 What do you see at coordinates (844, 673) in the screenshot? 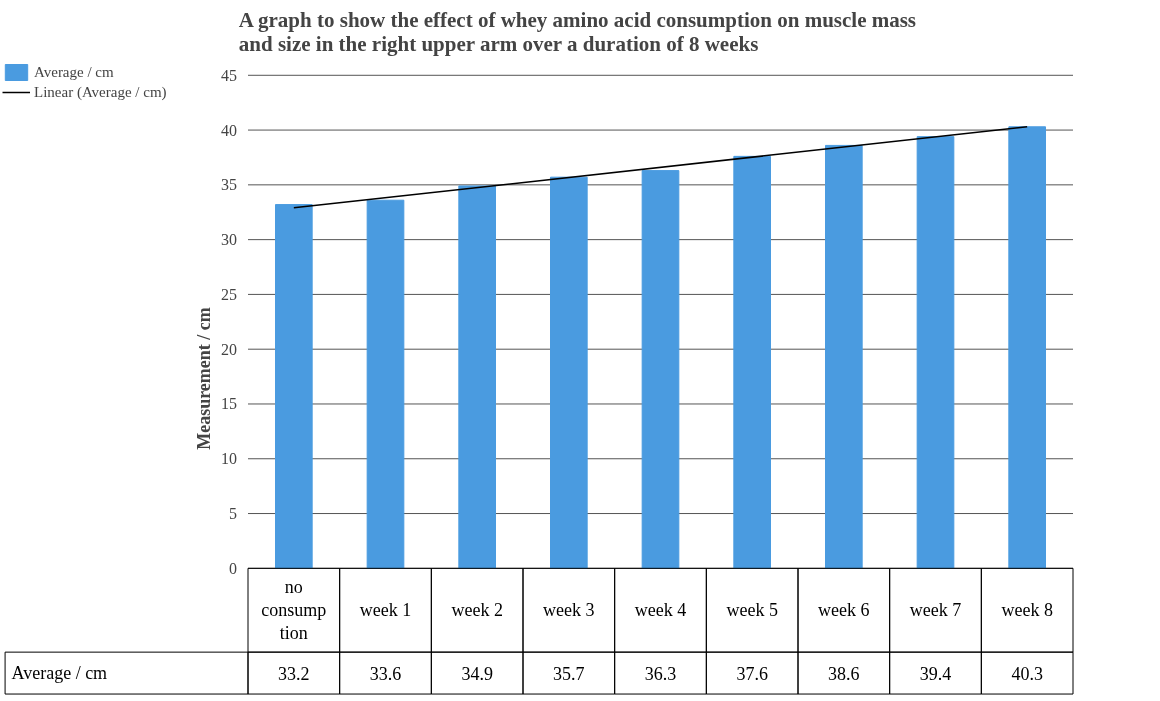
I see `data-label: 38.6` at bounding box center [844, 673].